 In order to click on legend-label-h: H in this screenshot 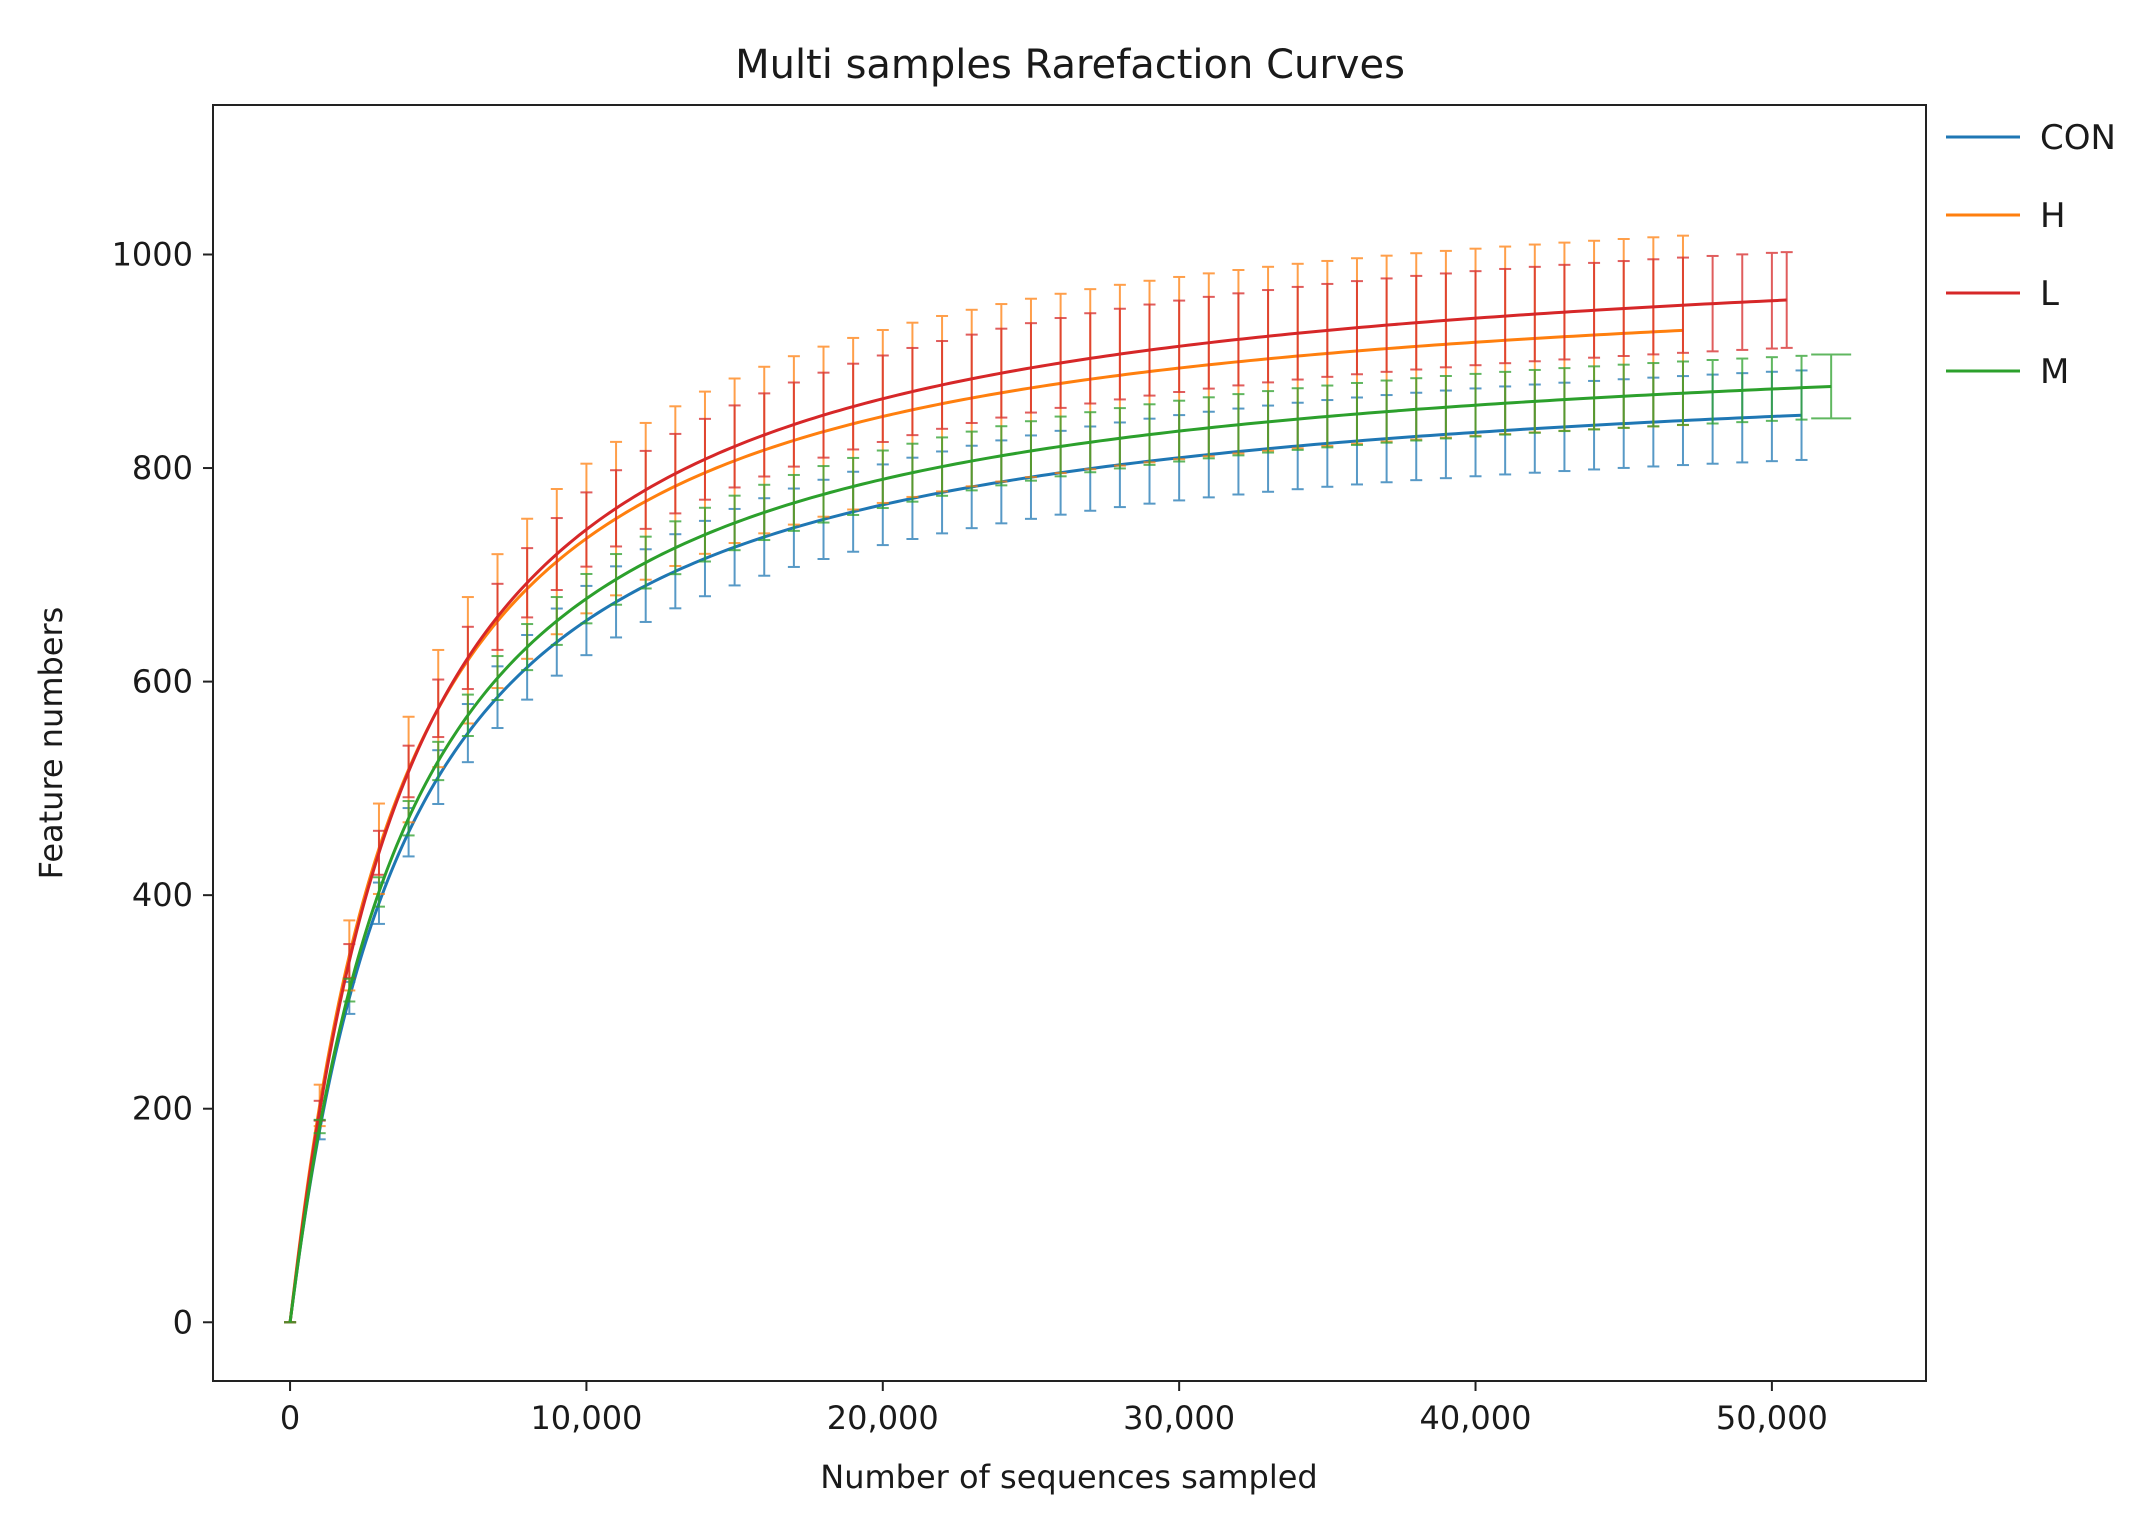, I will do `click(2053, 216)`.